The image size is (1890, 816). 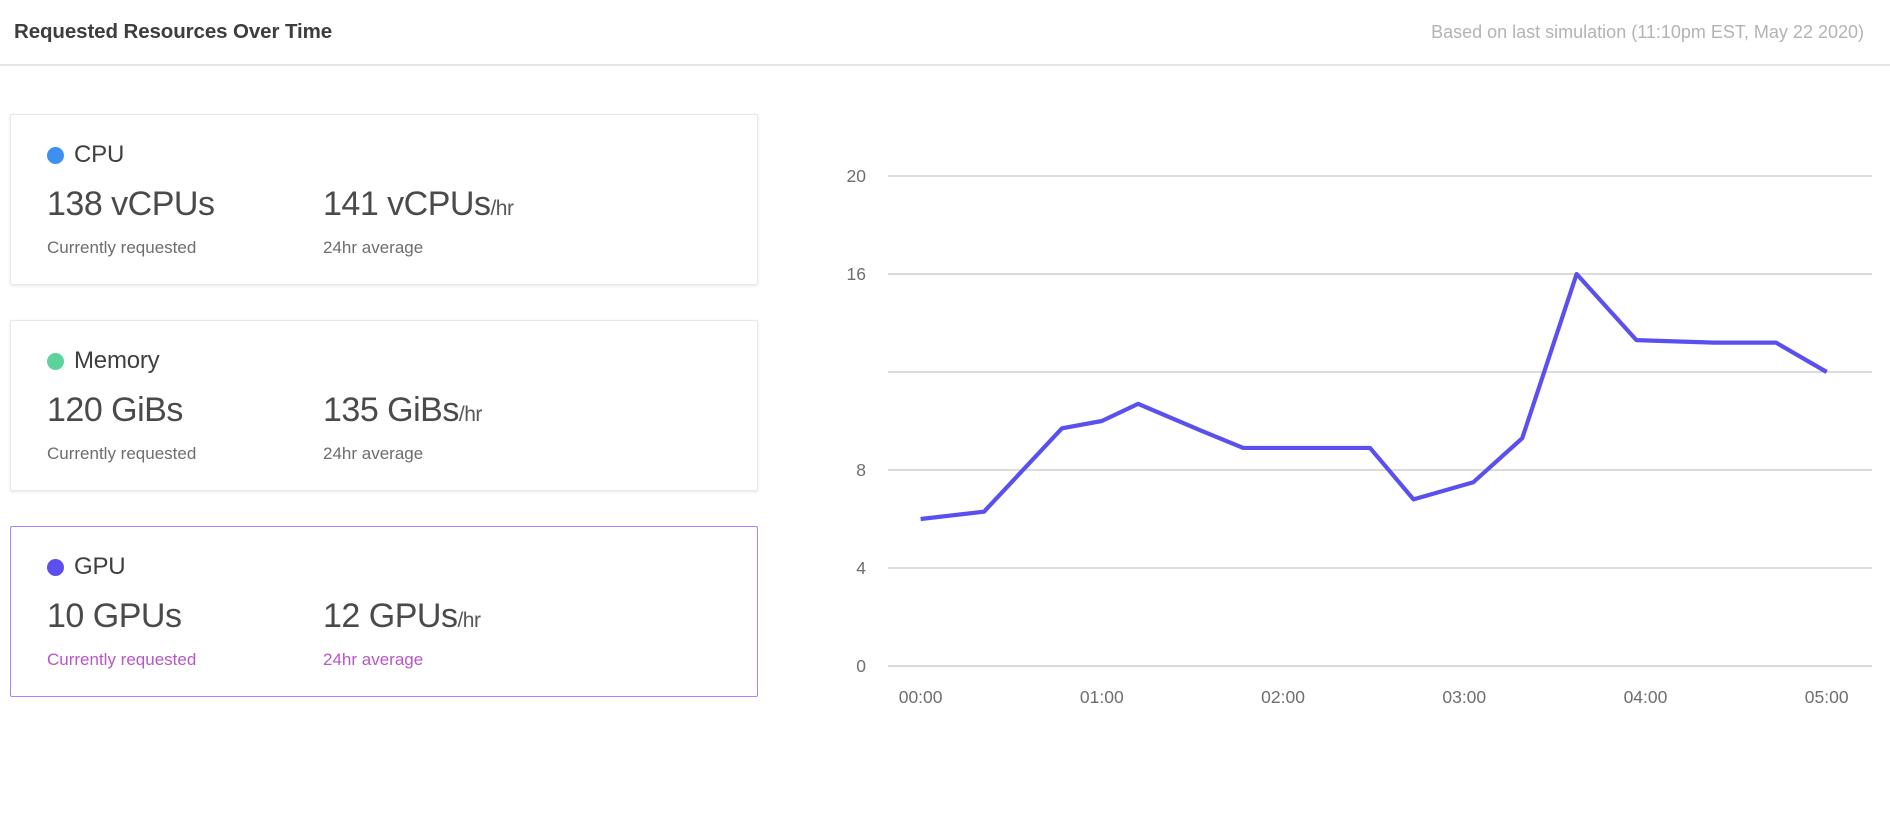 I want to click on x-axis-tick-label: 05:00, so click(x=1827, y=697).